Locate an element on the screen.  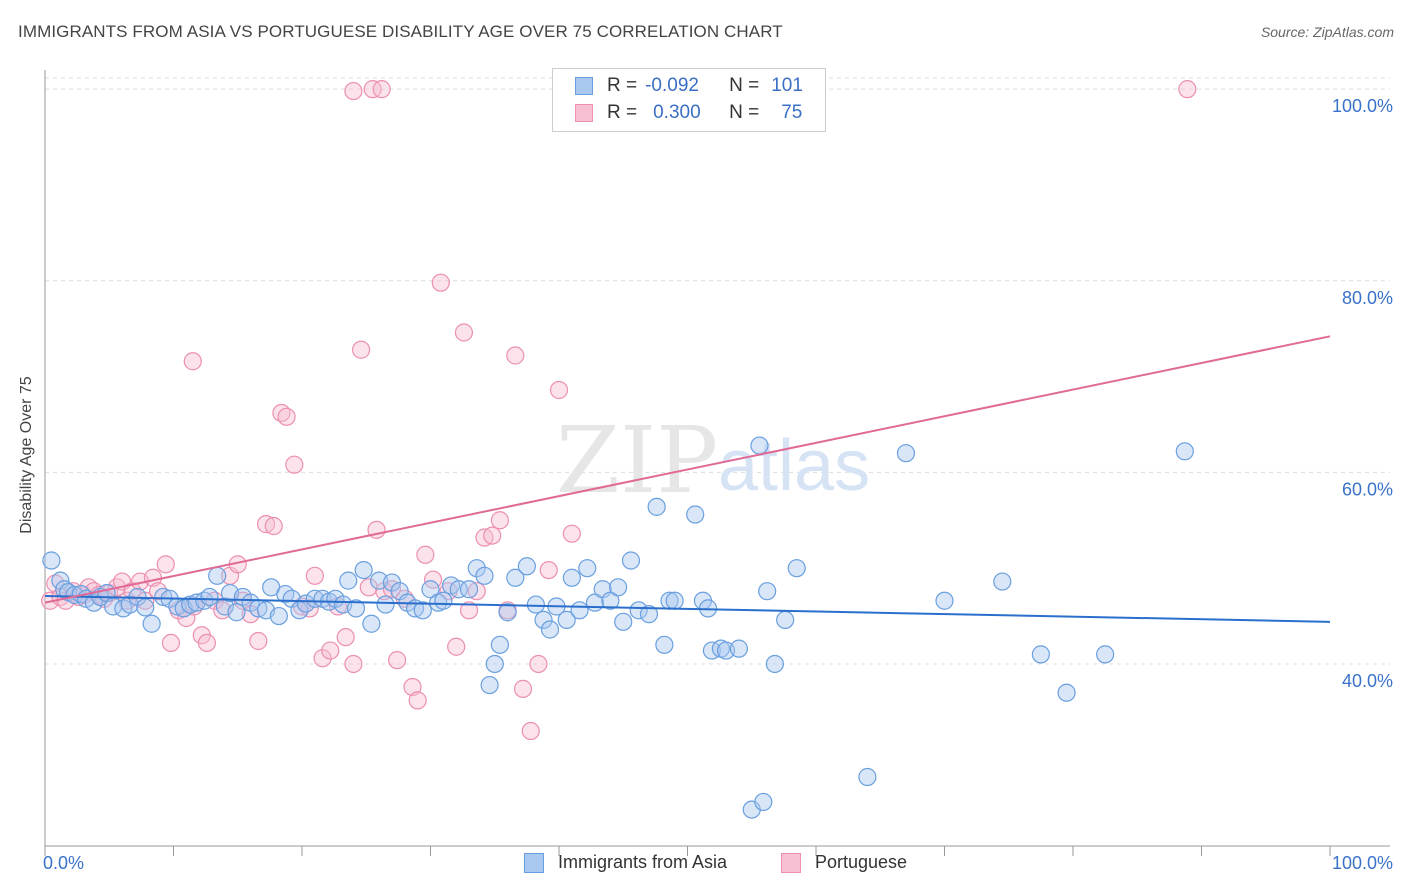
r-label: R = is located at coordinates (622, 112).